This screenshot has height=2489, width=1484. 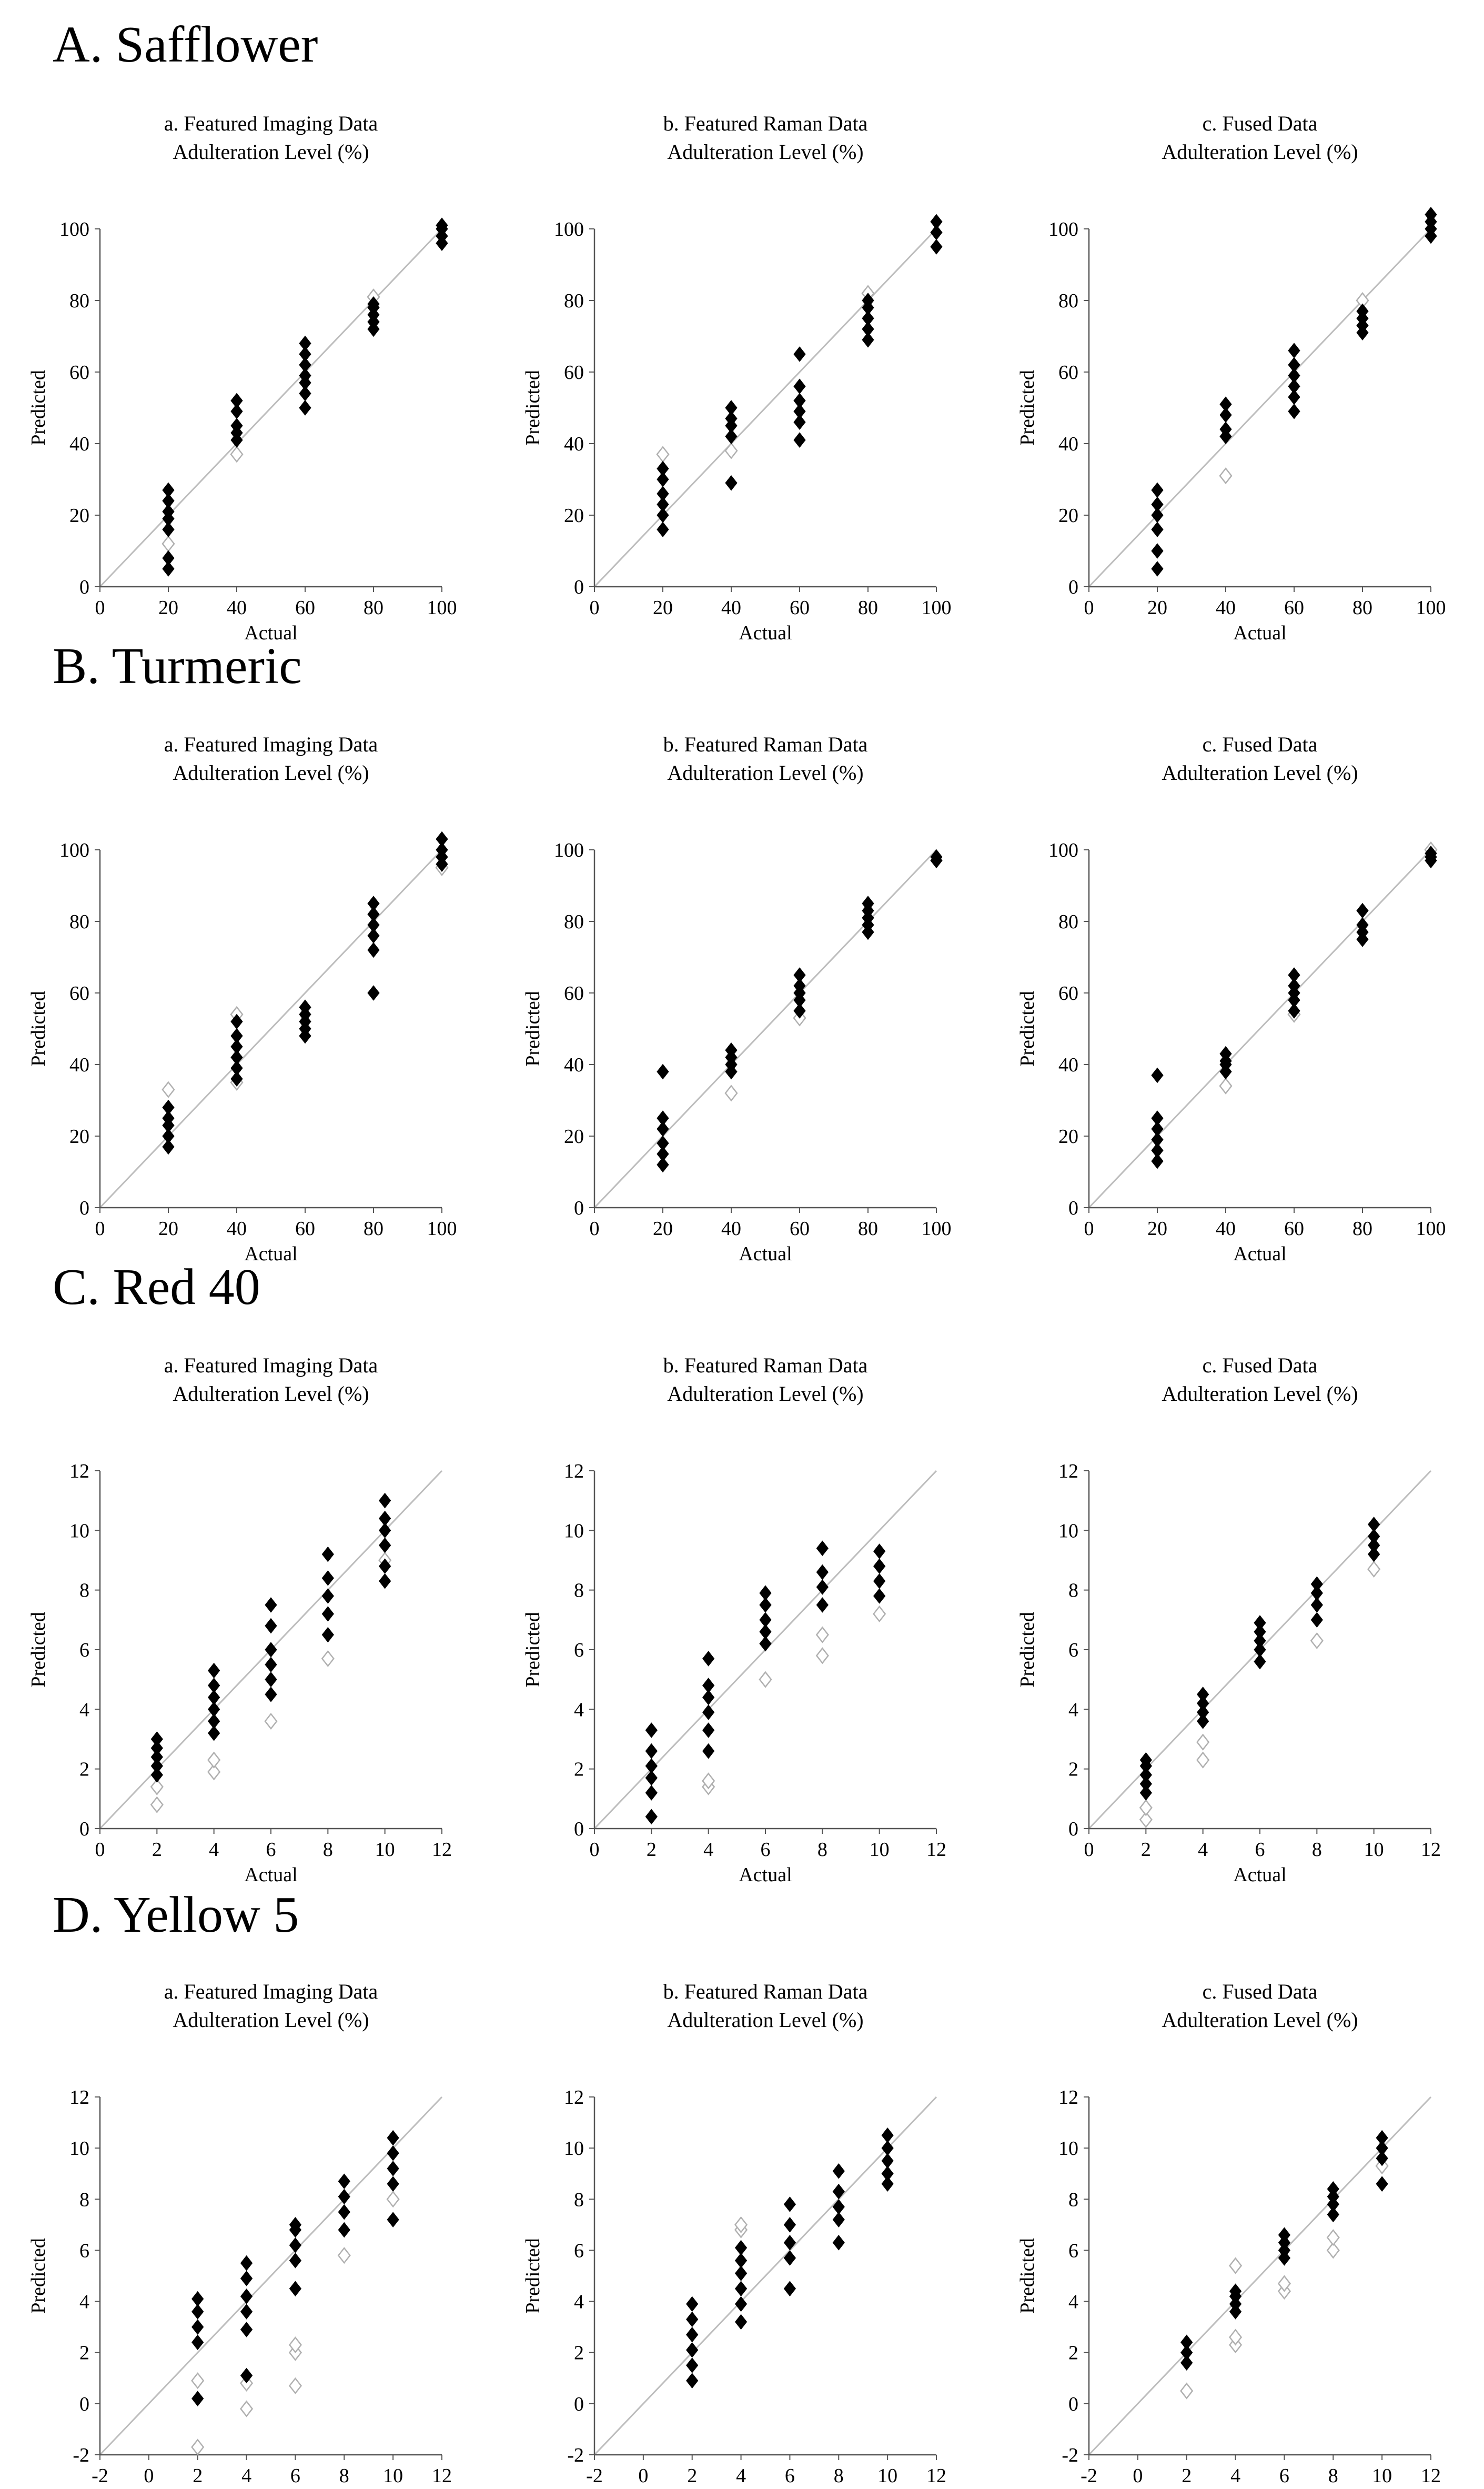 I want to click on x-tick-label: 4, so click(x=214, y=1850).